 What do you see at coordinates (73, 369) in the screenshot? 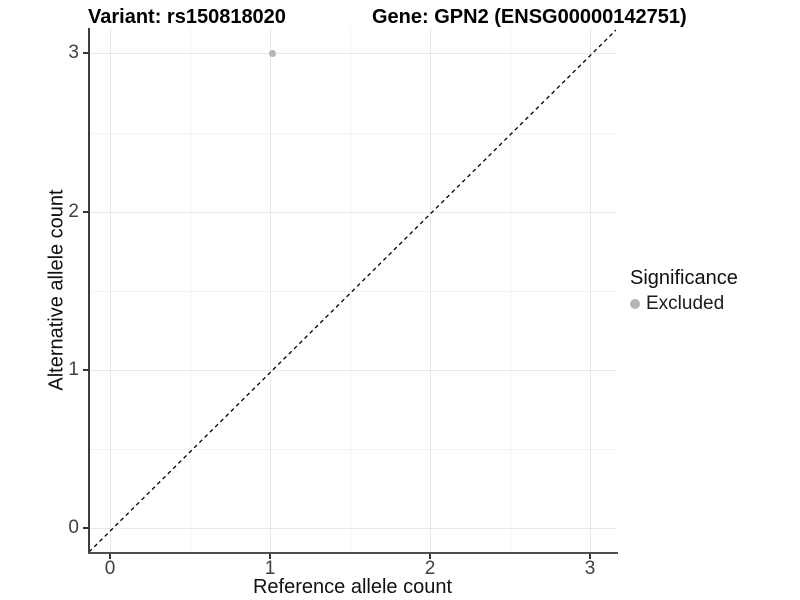
I see `y-tick-label-1: 1` at bounding box center [73, 369].